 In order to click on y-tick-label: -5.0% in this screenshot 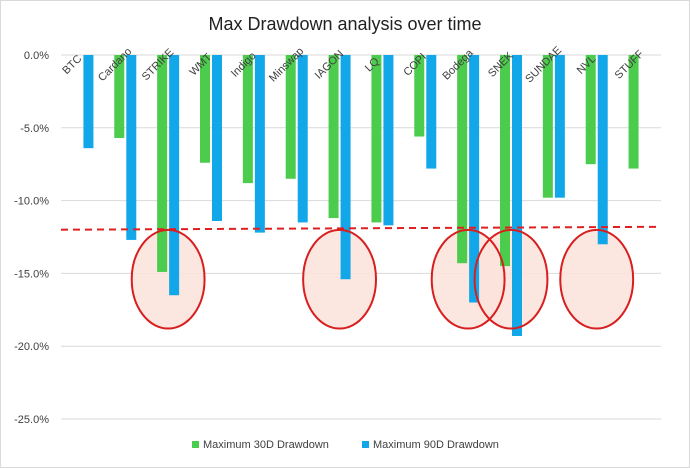, I will do `click(34, 129)`.